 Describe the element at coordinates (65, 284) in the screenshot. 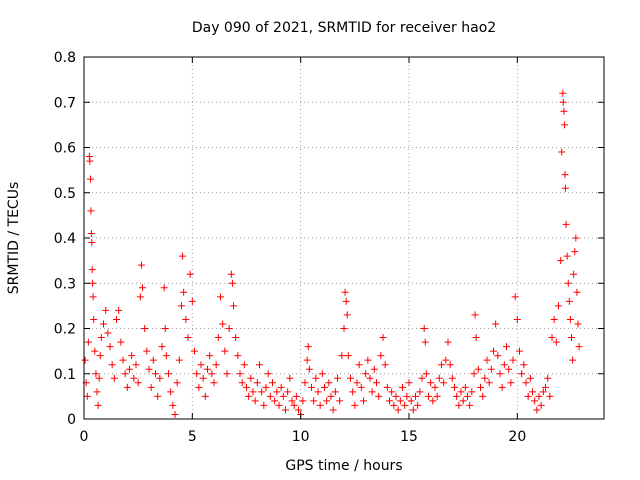

I see `y-tick-label: 0.3` at that location.